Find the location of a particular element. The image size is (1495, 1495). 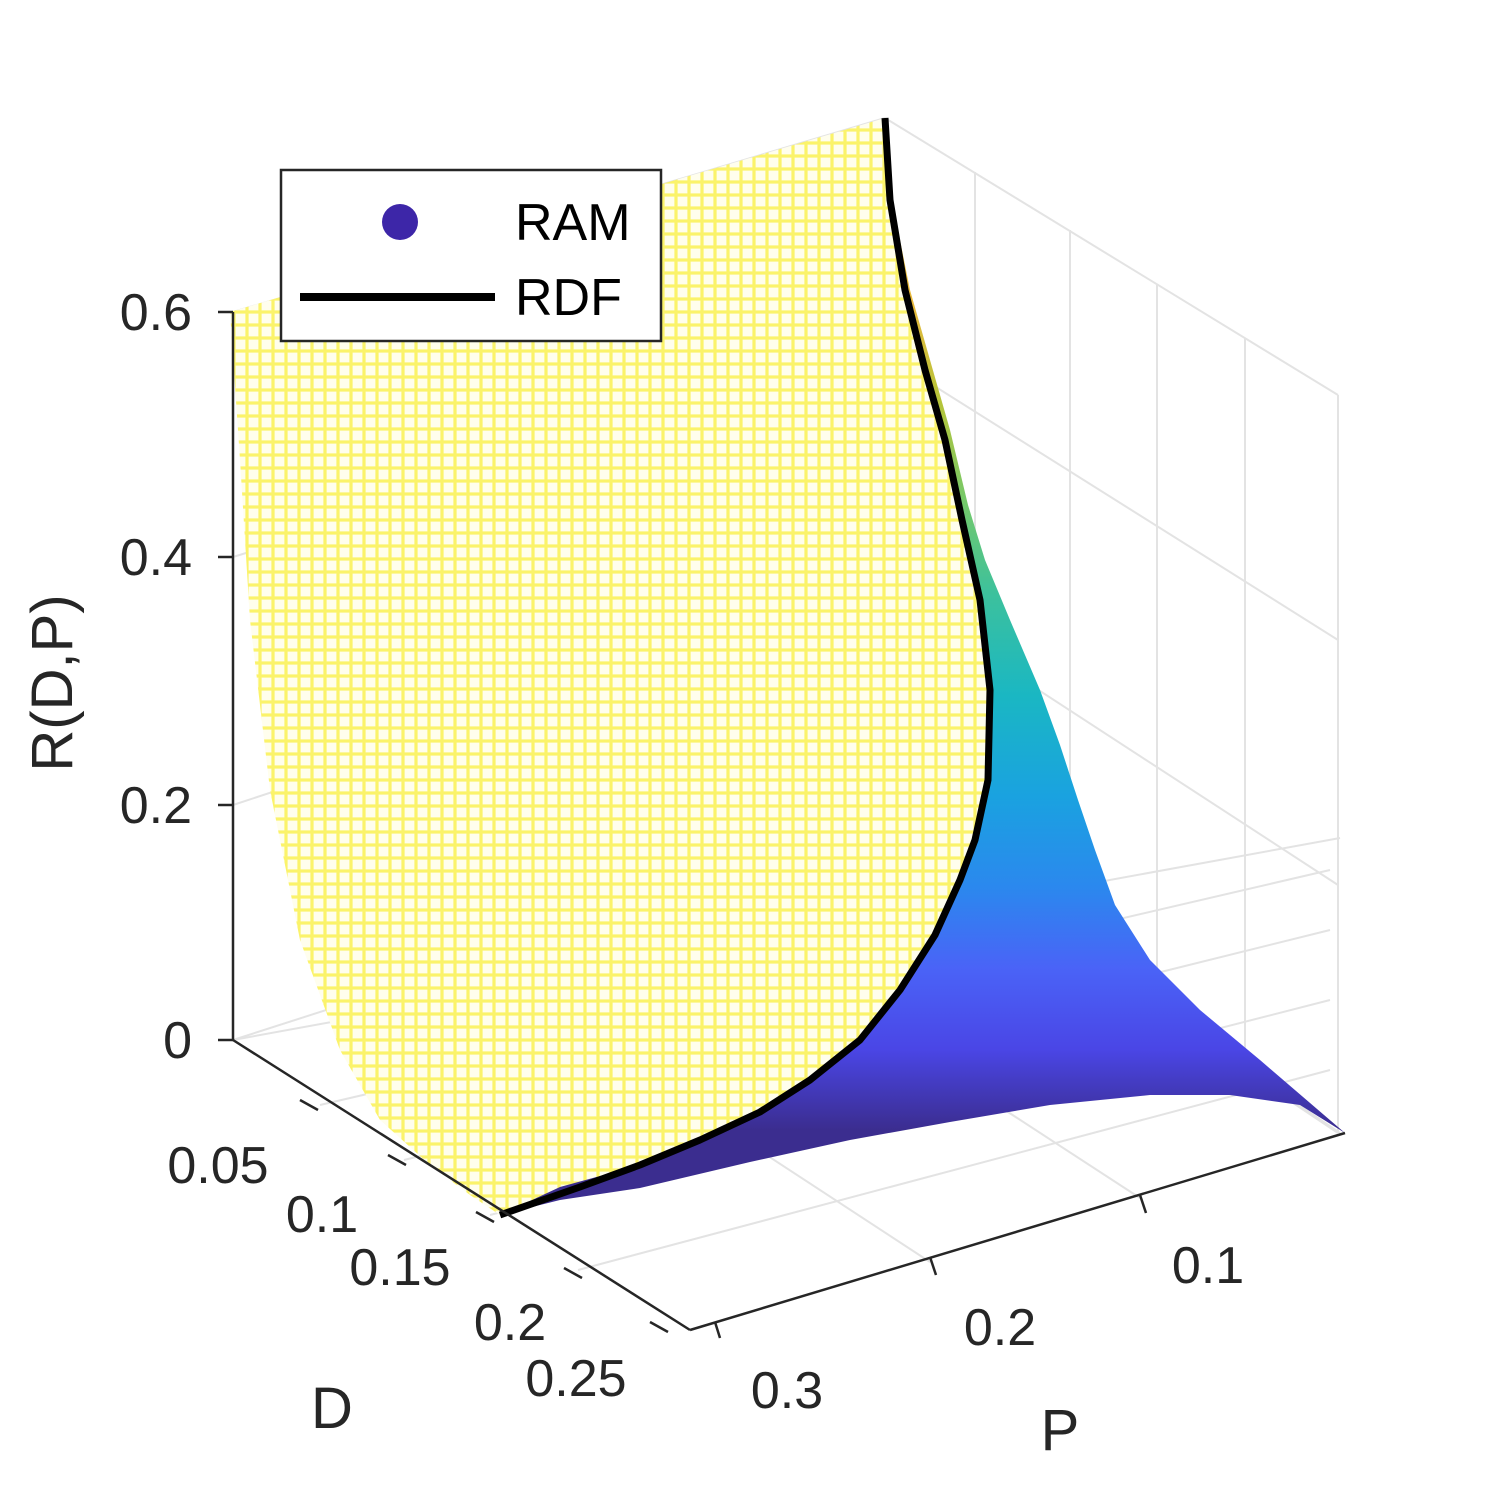

legend-ram-marker is located at coordinates (400, 222).